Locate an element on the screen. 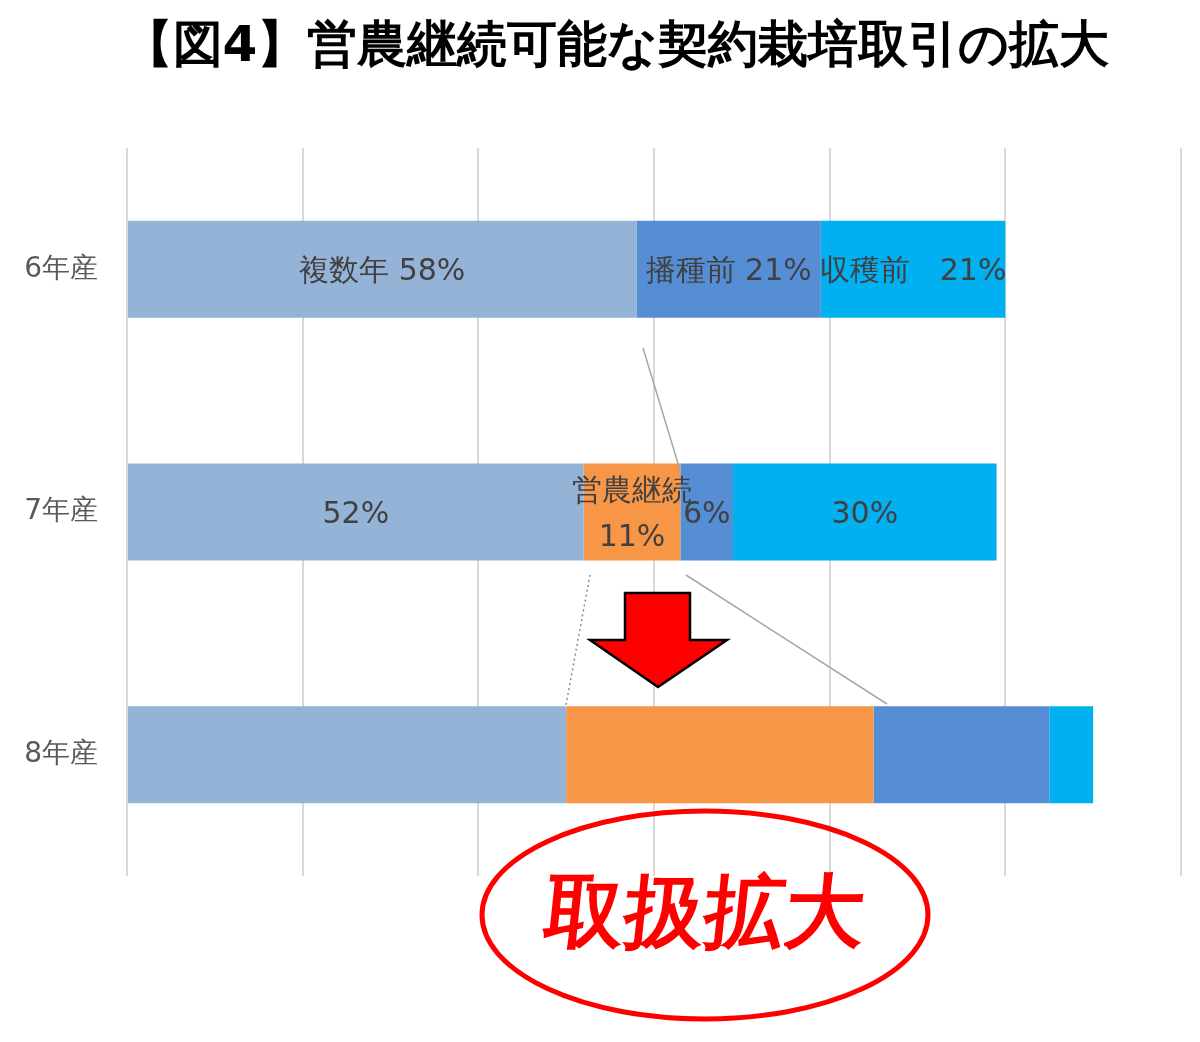  chart-title: 【図4】営農継続可能な契約栽培取引の拡大 is located at coordinates (616, 44).